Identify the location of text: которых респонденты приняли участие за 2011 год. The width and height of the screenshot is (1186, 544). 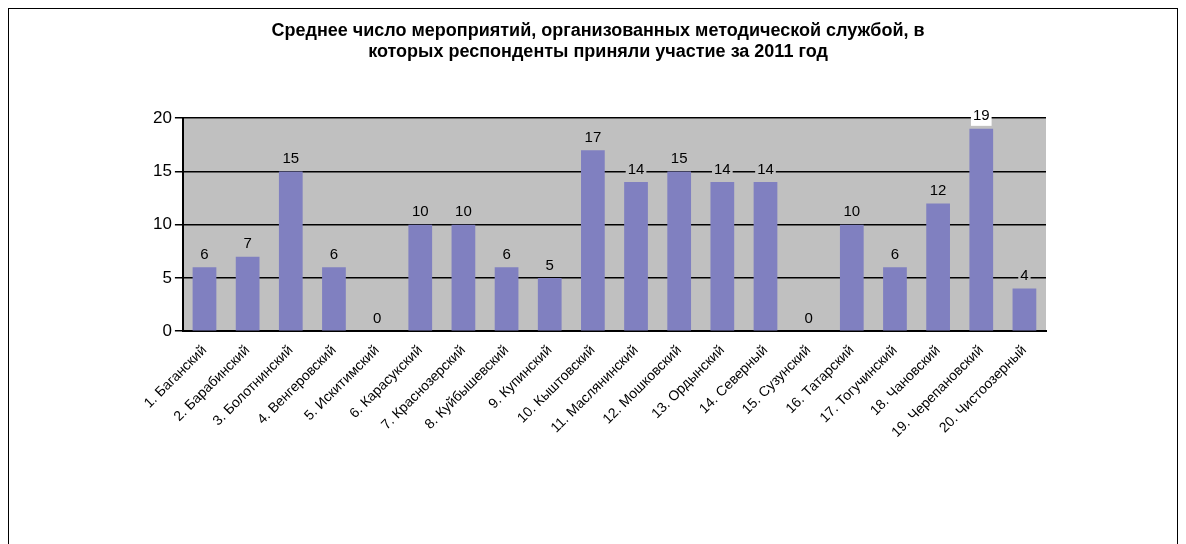
(598, 51).